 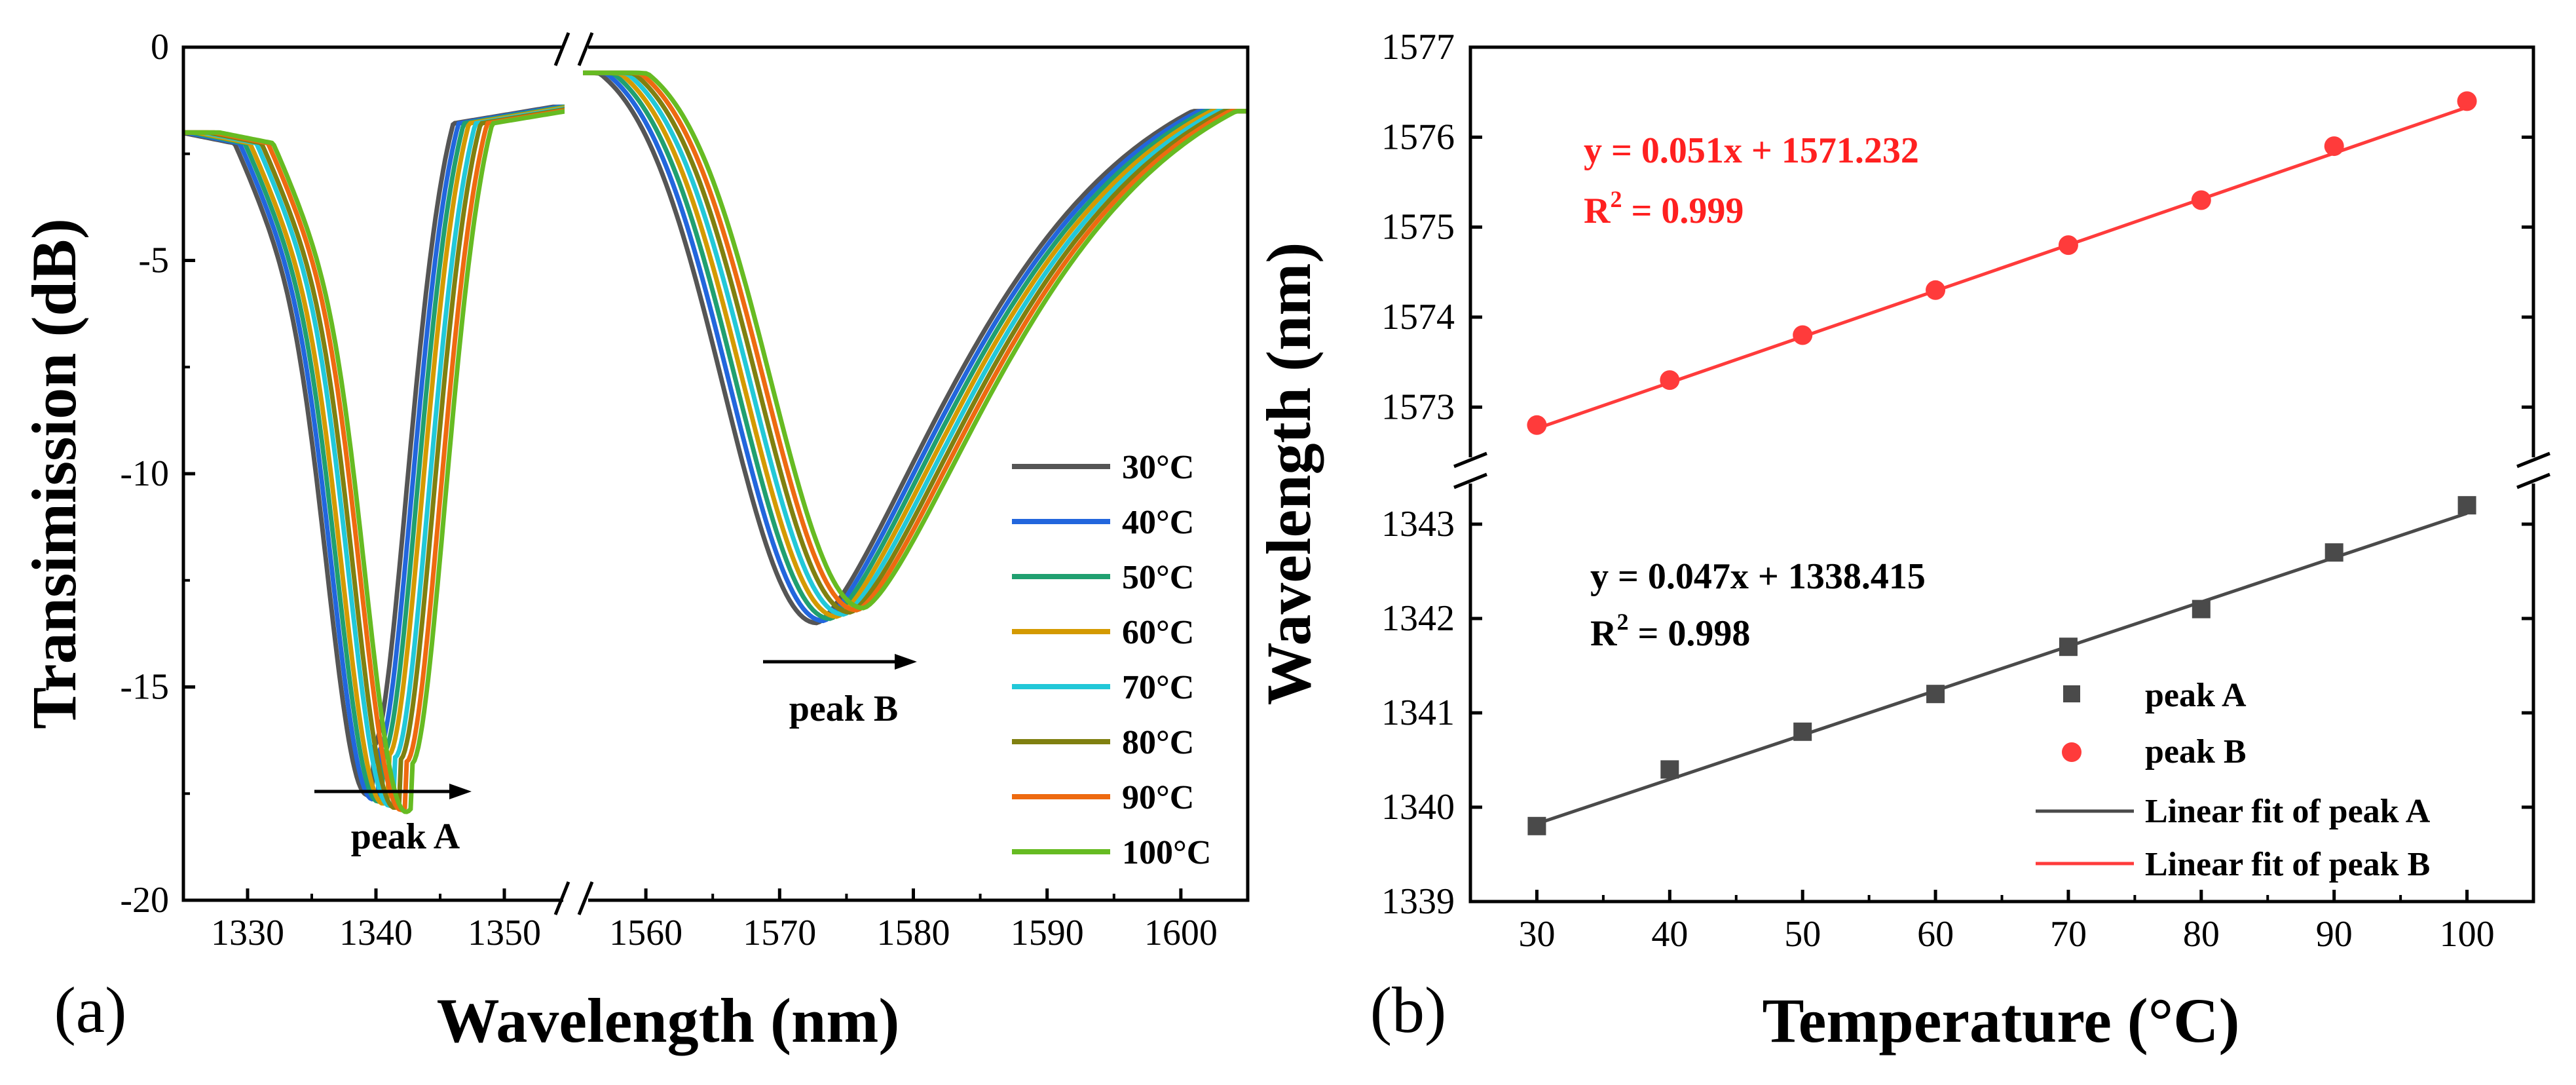 What do you see at coordinates (1683, 211) in the screenshot?
I see `eq-b-r2-rest: = 0.999` at bounding box center [1683, 211].